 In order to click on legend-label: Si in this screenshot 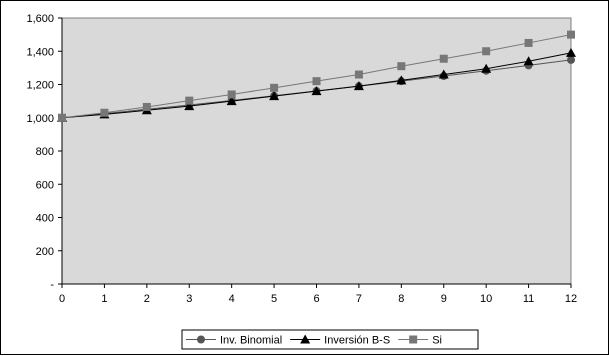, I will do `click(437, 341)`.